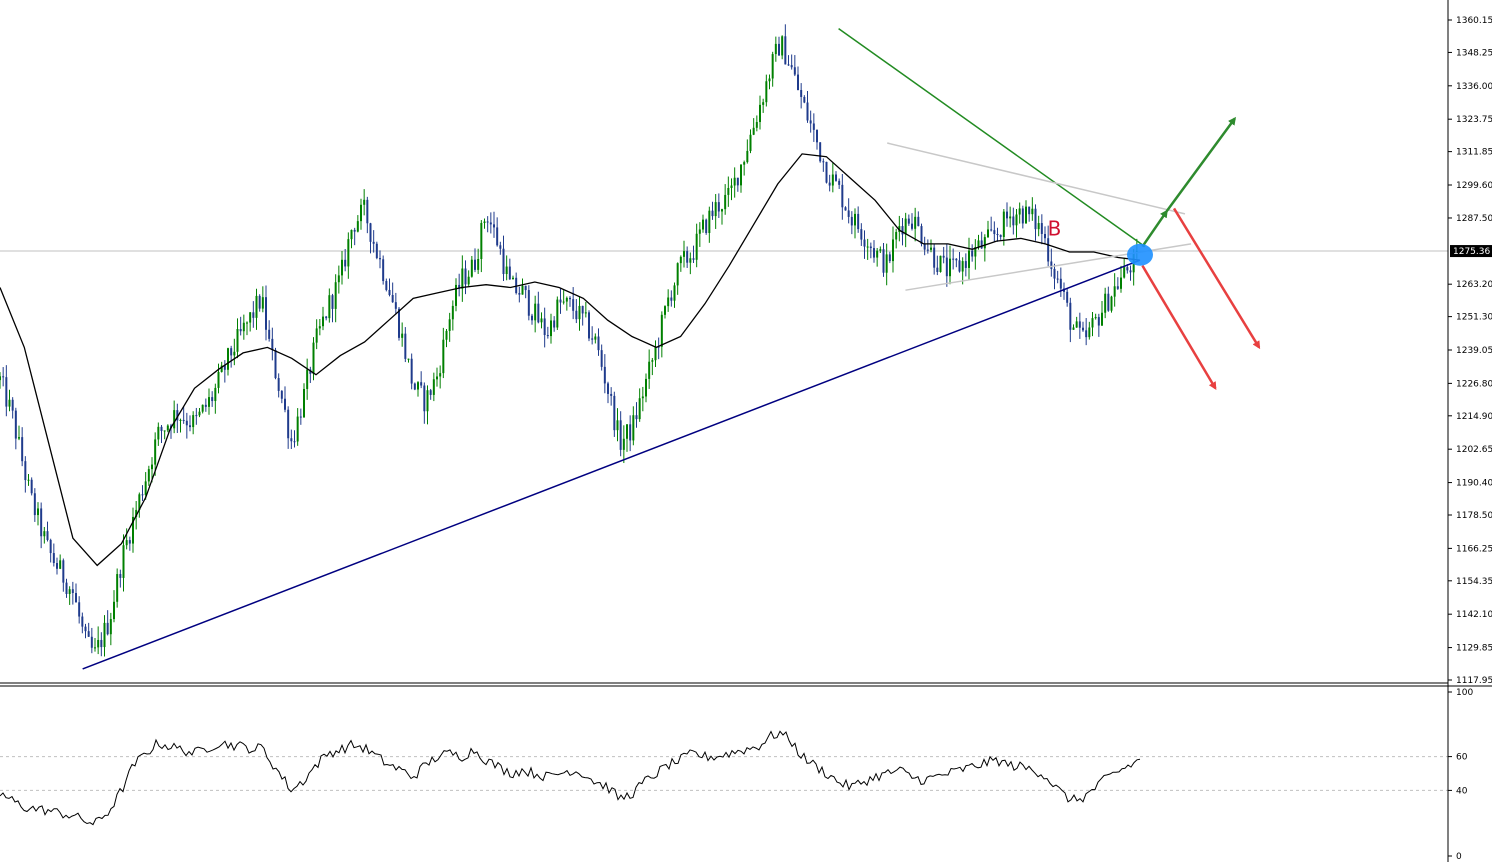 The image size is (1492, 862). What do you see at coordinates (1474, 649) in the screenshot?
I see `y-tick-label: 1129.85` at bounding box center [1474, 649].